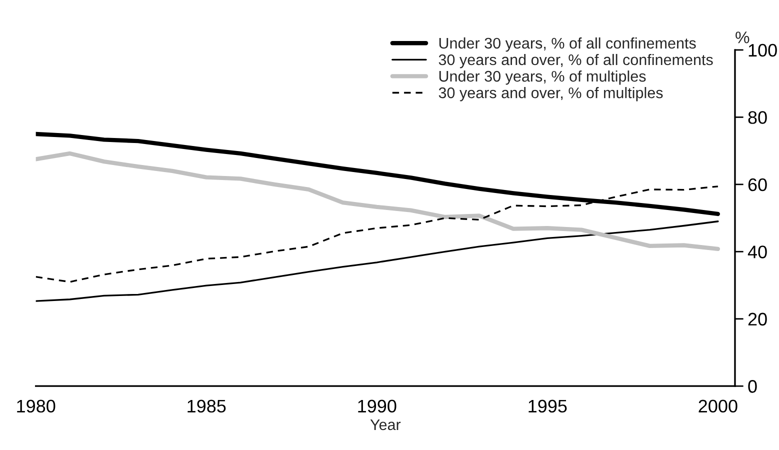 Image resolution: width=779 pixels, height=450 pixels. Describe the element at coordinates (542, 77) in the screenshot. I see `legend-label: Under 30 years, % of multiples` at that location.